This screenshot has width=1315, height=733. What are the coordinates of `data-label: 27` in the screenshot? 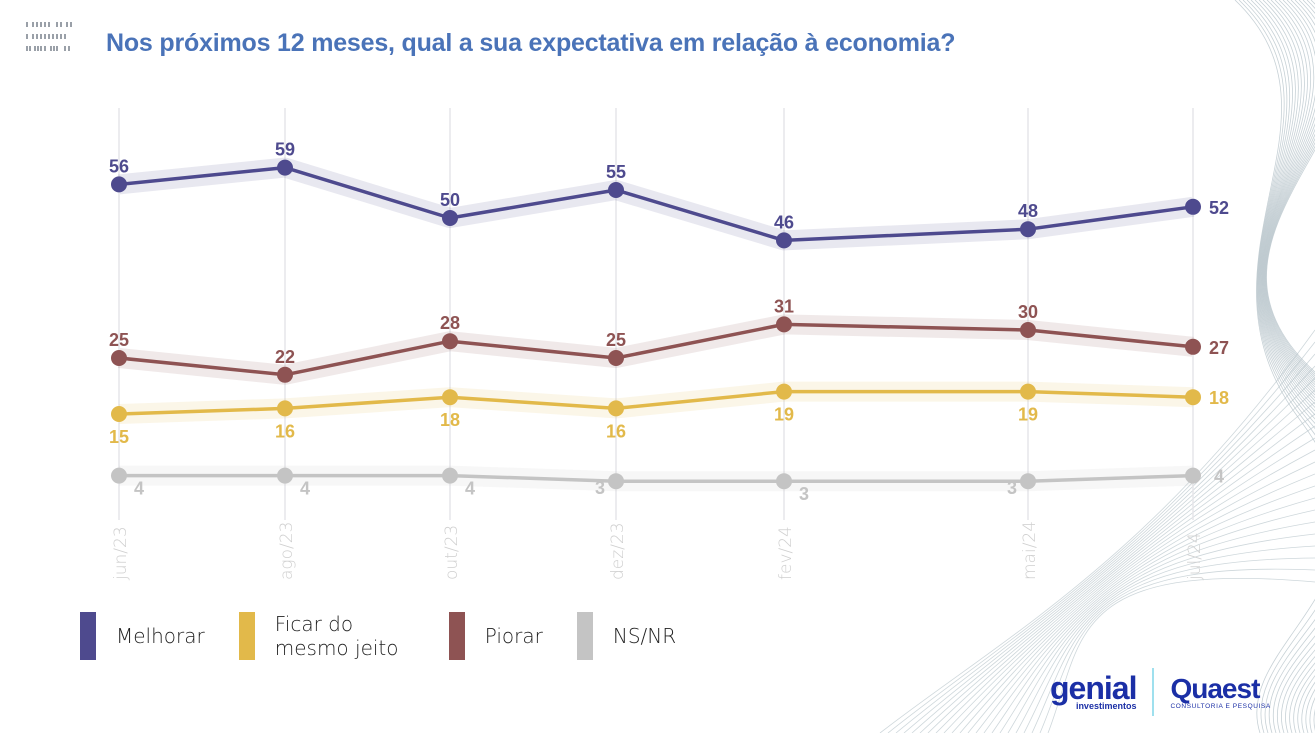 It's located at (1219, 348).